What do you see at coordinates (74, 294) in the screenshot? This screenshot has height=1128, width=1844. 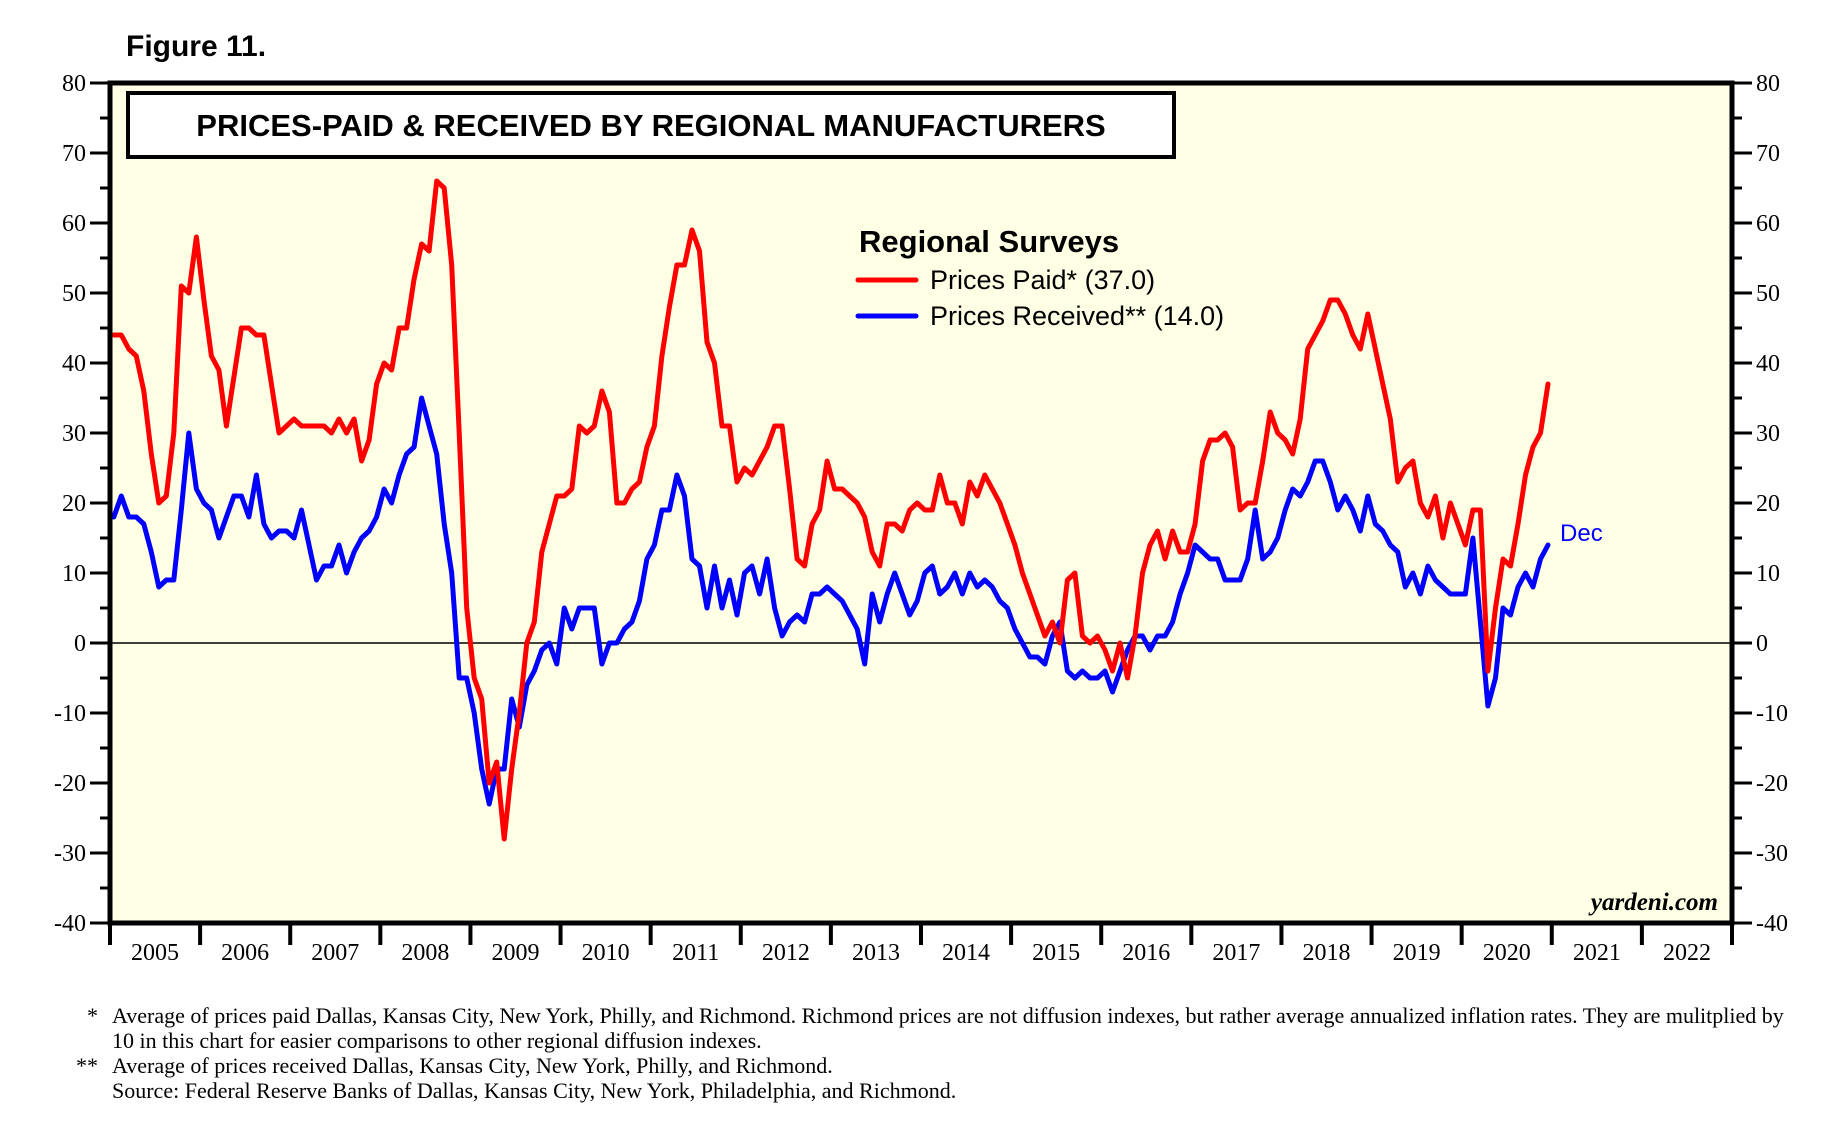 I see `y-tick-label-left: 50` at bounding box center [74, 294].